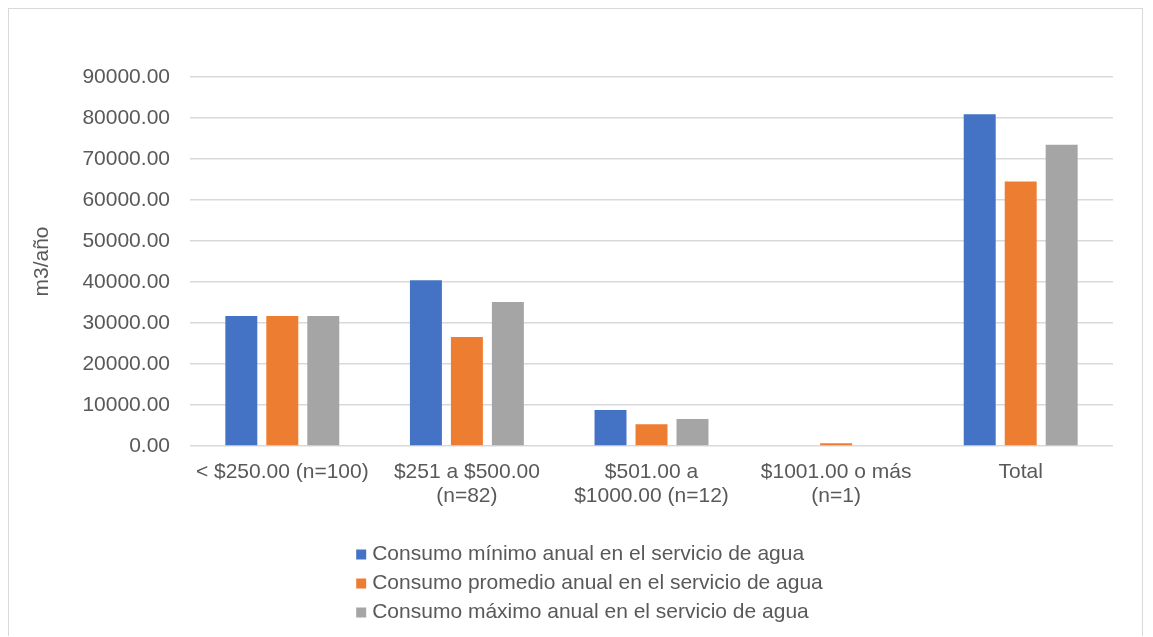 The height and width of the screenshot is (637, 1153). I want to click on legend-label: Consumo mínimo anual en el servicio de agua, so click(588, 553).